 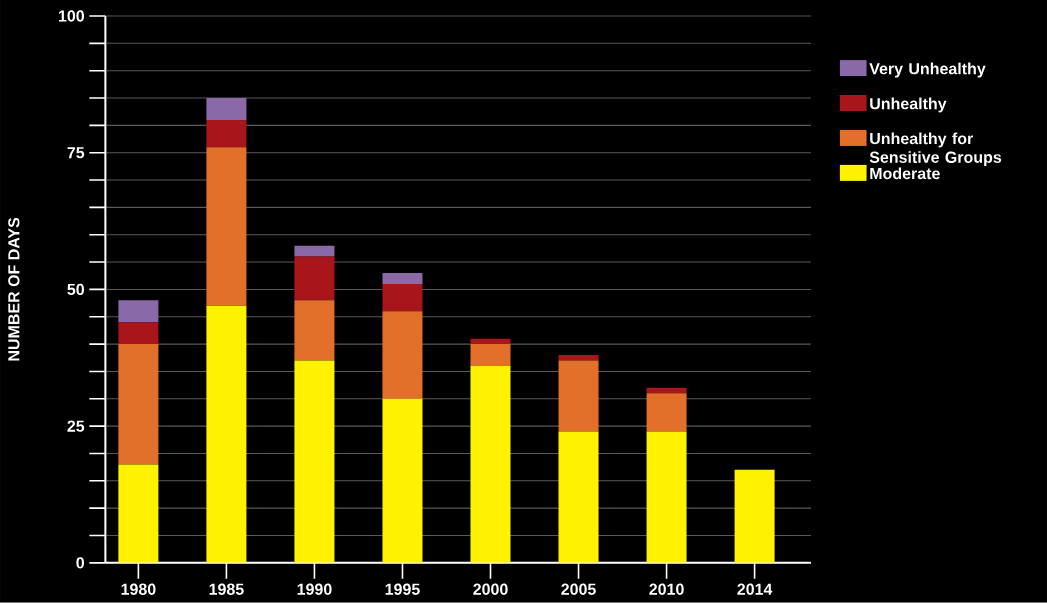 What do you see at coordinates (927, 70) in the screenshot?
I see `legend-label: Very Unhealthy` at bounding box center [927, 70].